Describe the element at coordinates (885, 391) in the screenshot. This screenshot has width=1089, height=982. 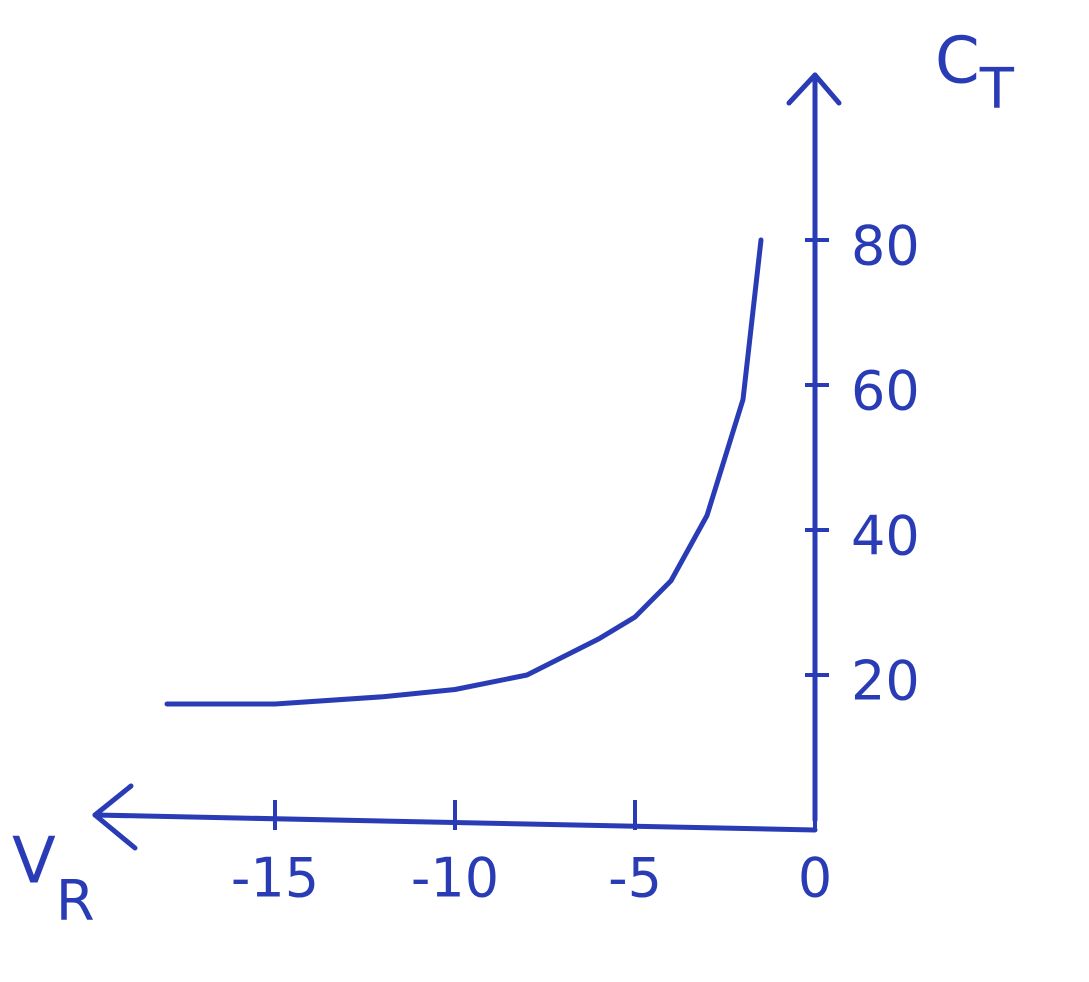
I see `y-tick-label: 60` at that location.